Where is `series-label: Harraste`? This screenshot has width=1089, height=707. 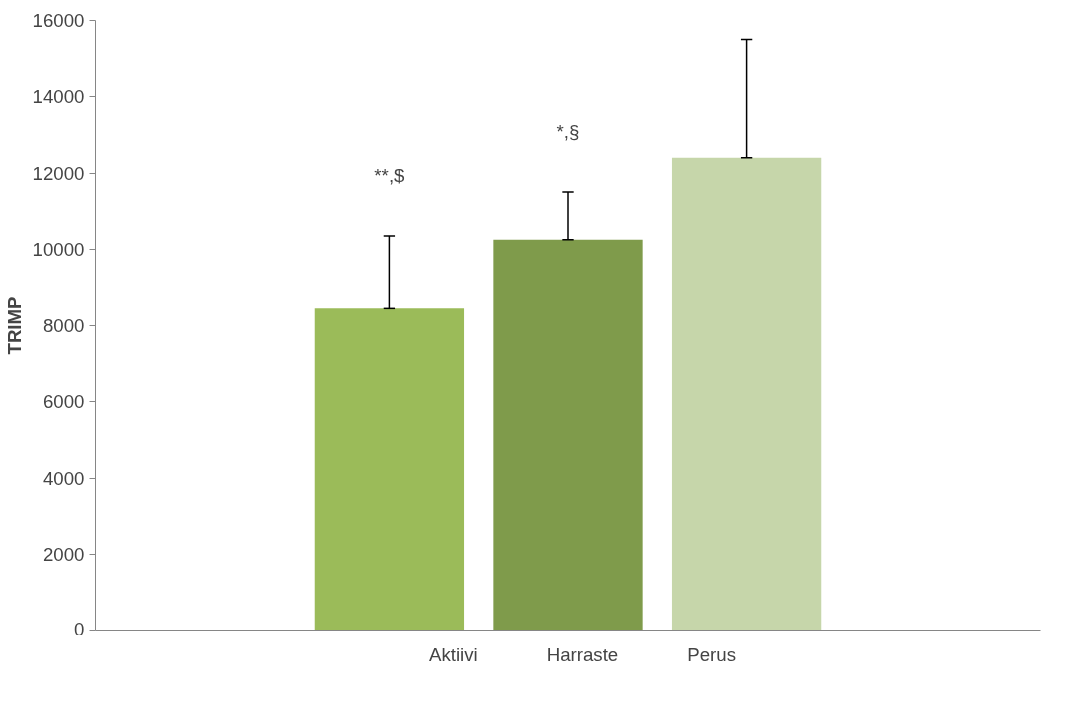 series-label: Harraste is located at coordinates (582, 655).